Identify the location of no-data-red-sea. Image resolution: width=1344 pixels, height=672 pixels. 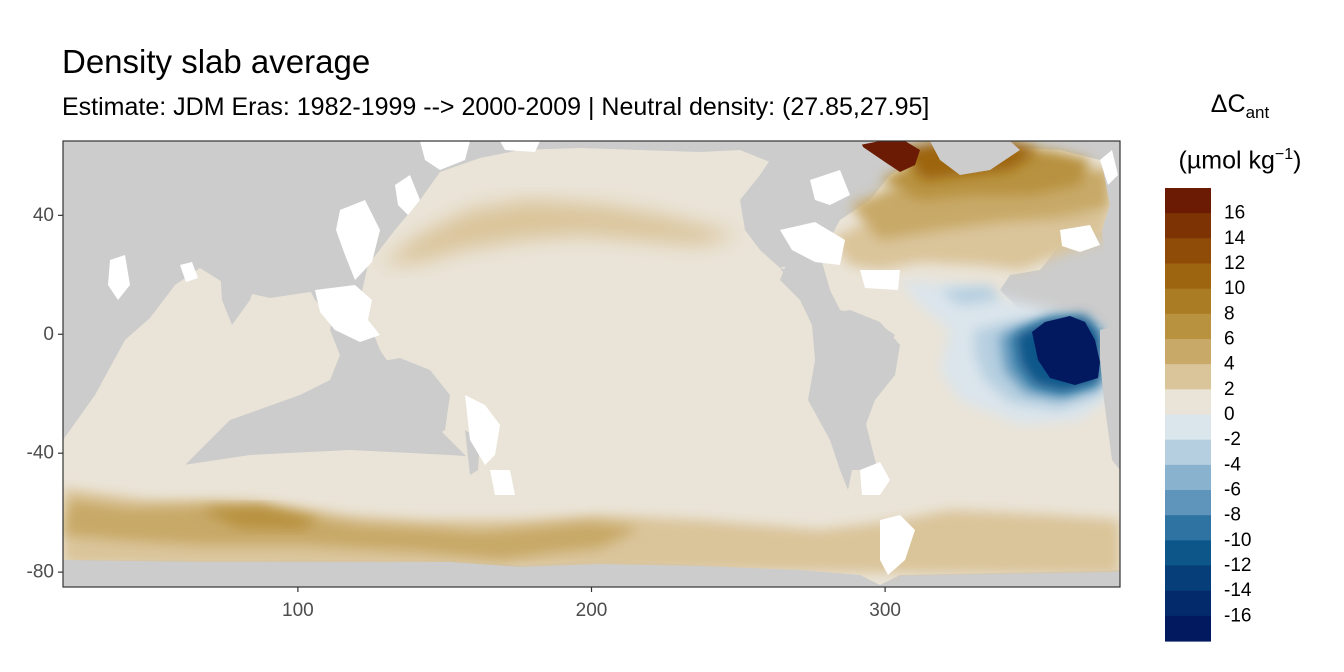
(119, 277).